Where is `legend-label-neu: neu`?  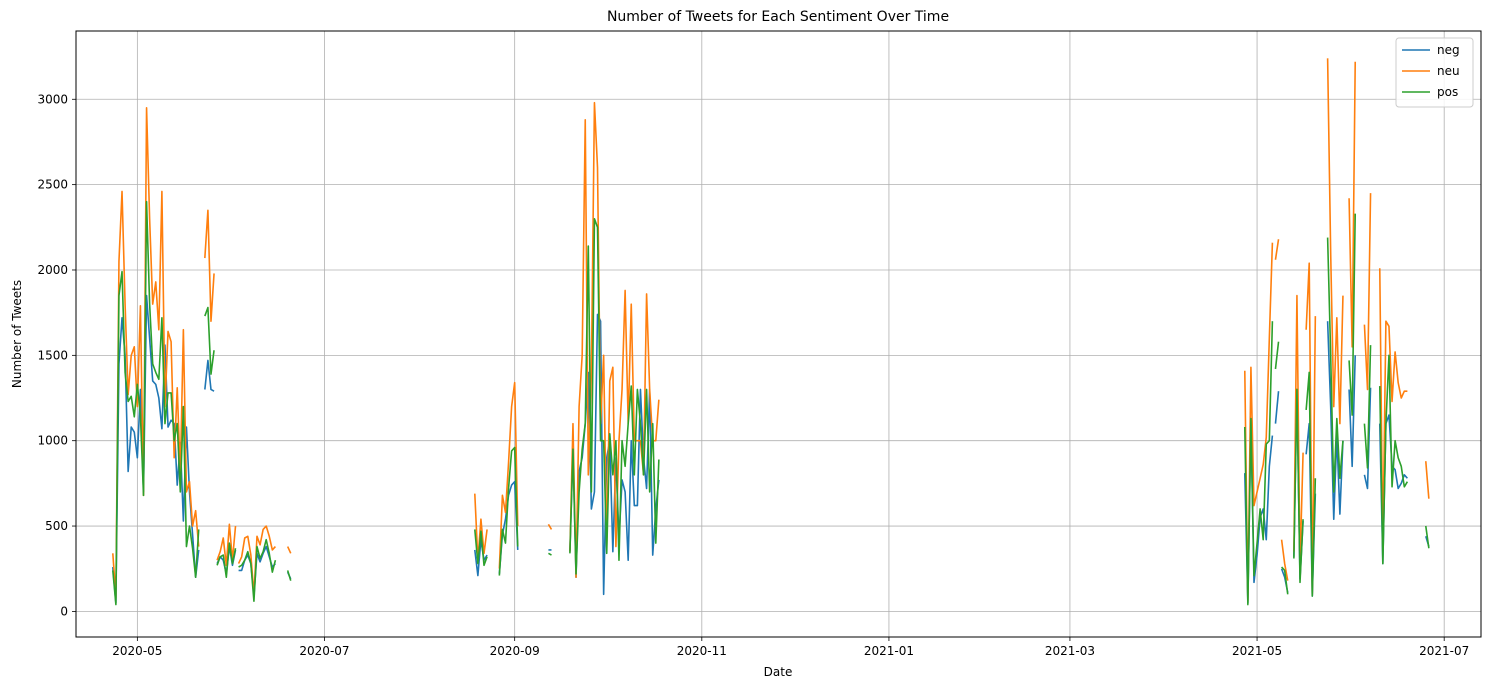
legend-label-neu: neu is located at coordinates (1448, 71).